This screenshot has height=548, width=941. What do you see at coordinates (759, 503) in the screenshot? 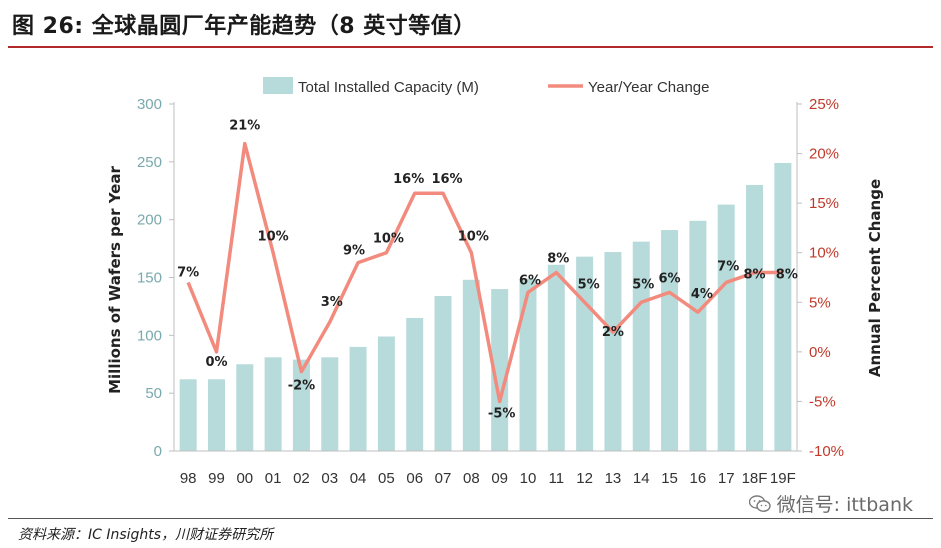
I see `wechat-icon` at bounding box center [759, 503].